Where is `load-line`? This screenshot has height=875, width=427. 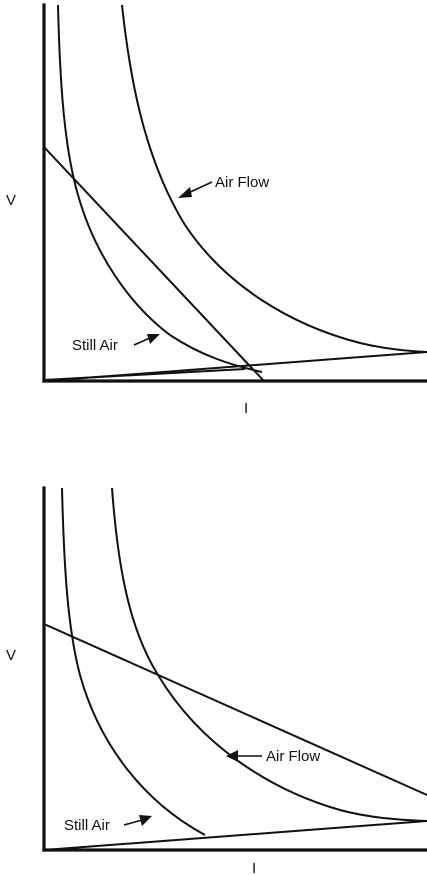 load-line is located at coordinates (153, 263).